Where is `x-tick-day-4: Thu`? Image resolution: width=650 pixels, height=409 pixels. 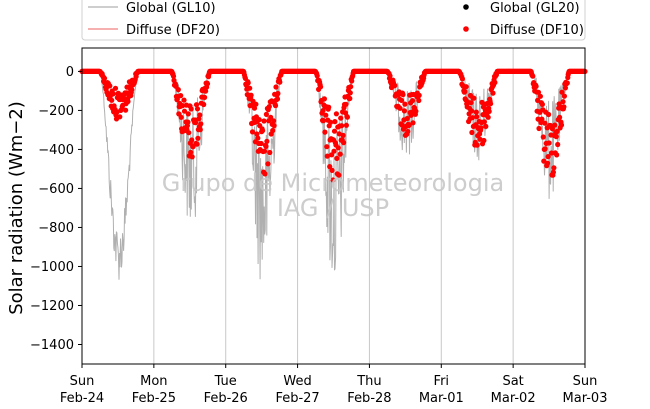 x-tick-day-4: Thu is located at coordinates (368, 381).